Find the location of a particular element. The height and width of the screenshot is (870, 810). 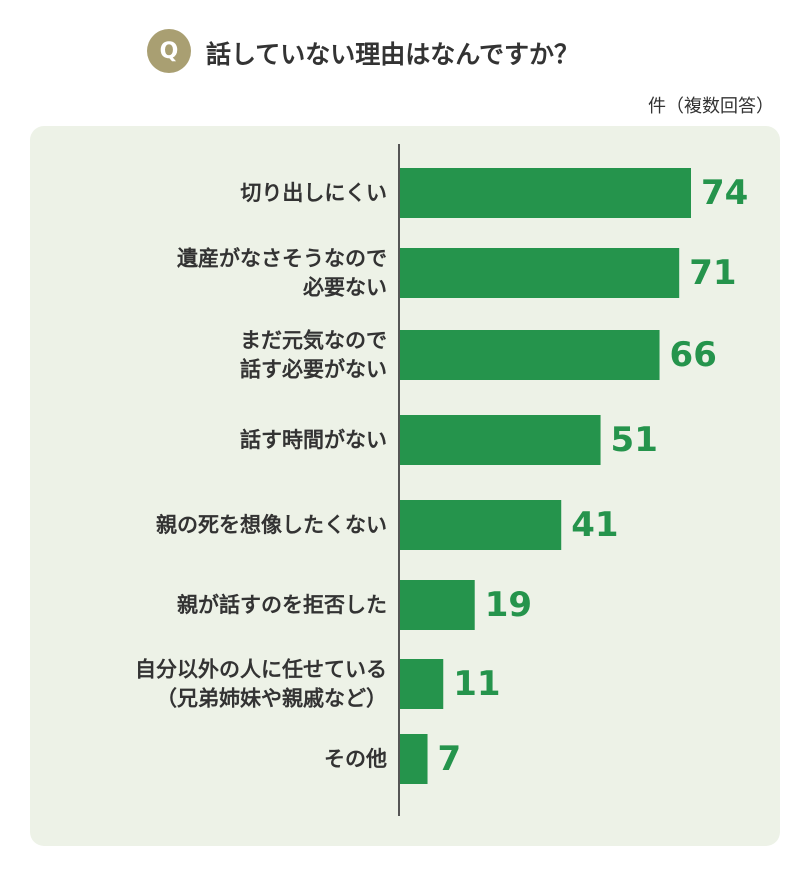

question-header: Q 話していない理由はなんですか？ is located at coordinates (405, 51).